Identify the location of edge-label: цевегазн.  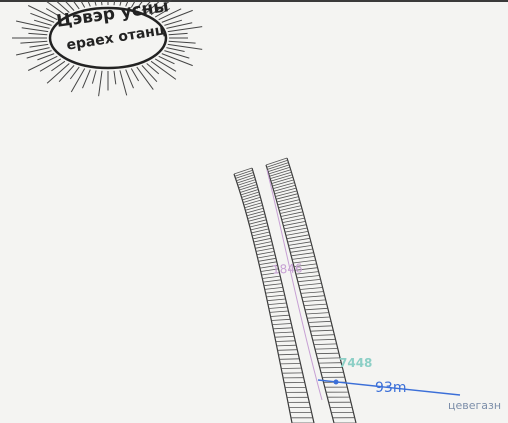
(475, 405).